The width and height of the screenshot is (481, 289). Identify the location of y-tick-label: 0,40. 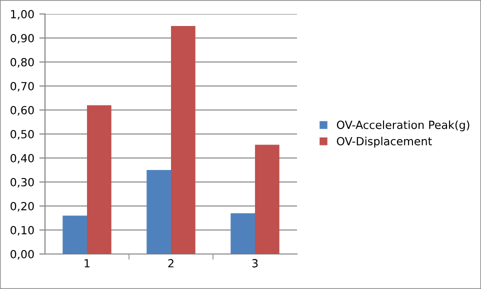
(22, 159).